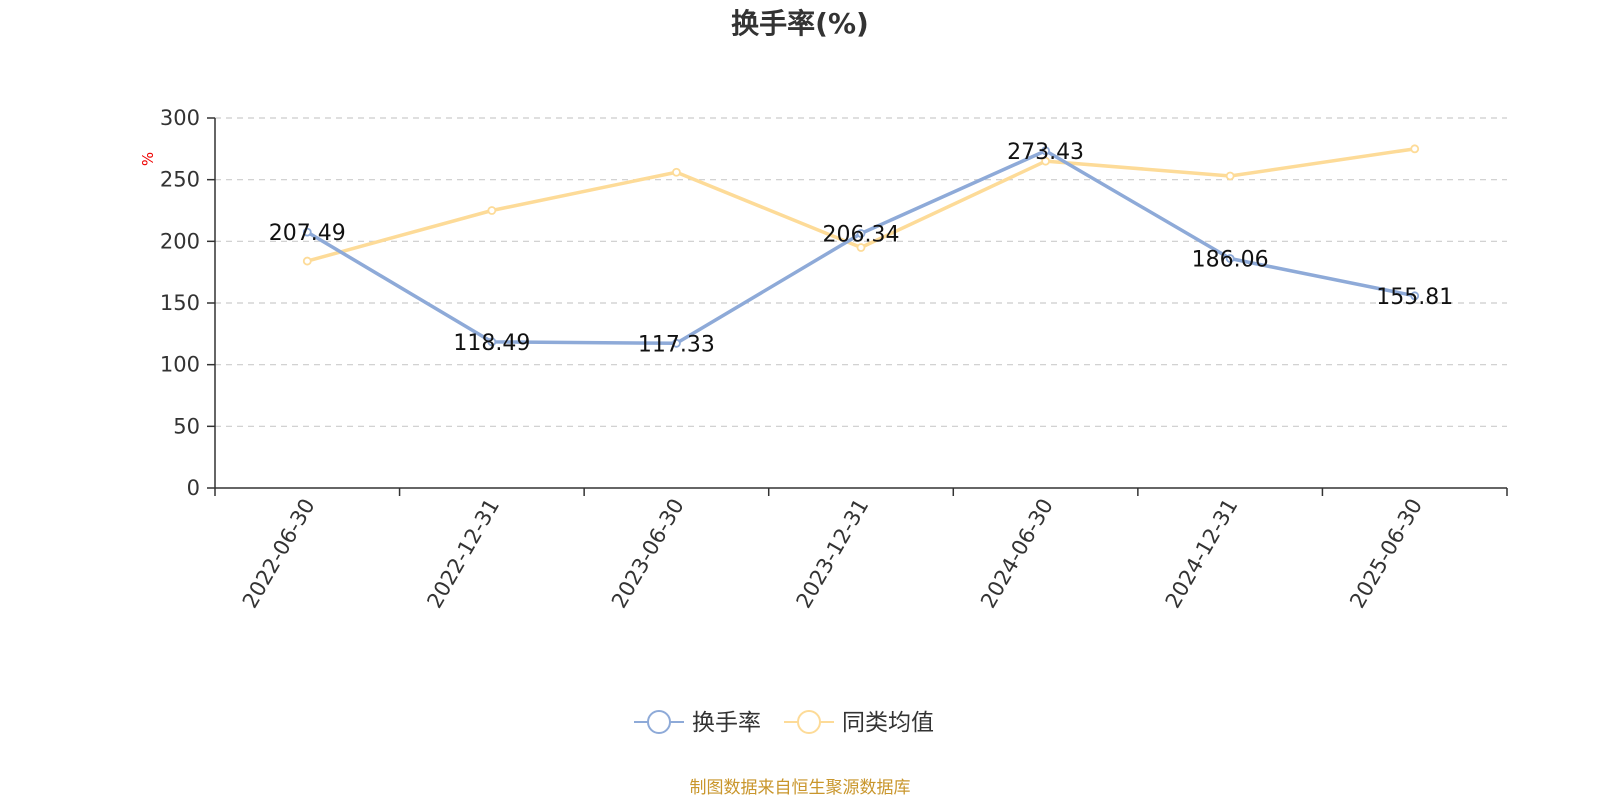 Image resolution: width=1600 pixels, height=804 pixels. What do you see at coordinates (148, 159) in the screenshot?
I see `y-axis-unit-label: %` at bounding box center [148, 159].